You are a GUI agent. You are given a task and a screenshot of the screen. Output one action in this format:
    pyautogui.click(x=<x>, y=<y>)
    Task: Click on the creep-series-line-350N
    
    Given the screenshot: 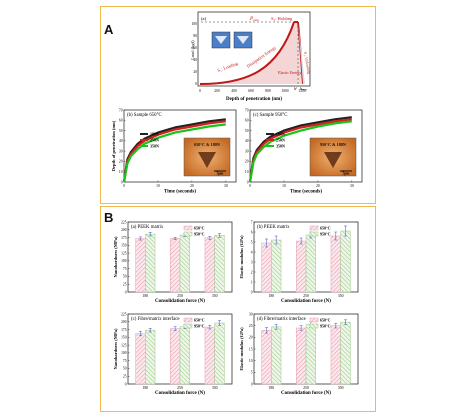 What is the action you would take?
    pyautogui.click(x=174, y=153)
    